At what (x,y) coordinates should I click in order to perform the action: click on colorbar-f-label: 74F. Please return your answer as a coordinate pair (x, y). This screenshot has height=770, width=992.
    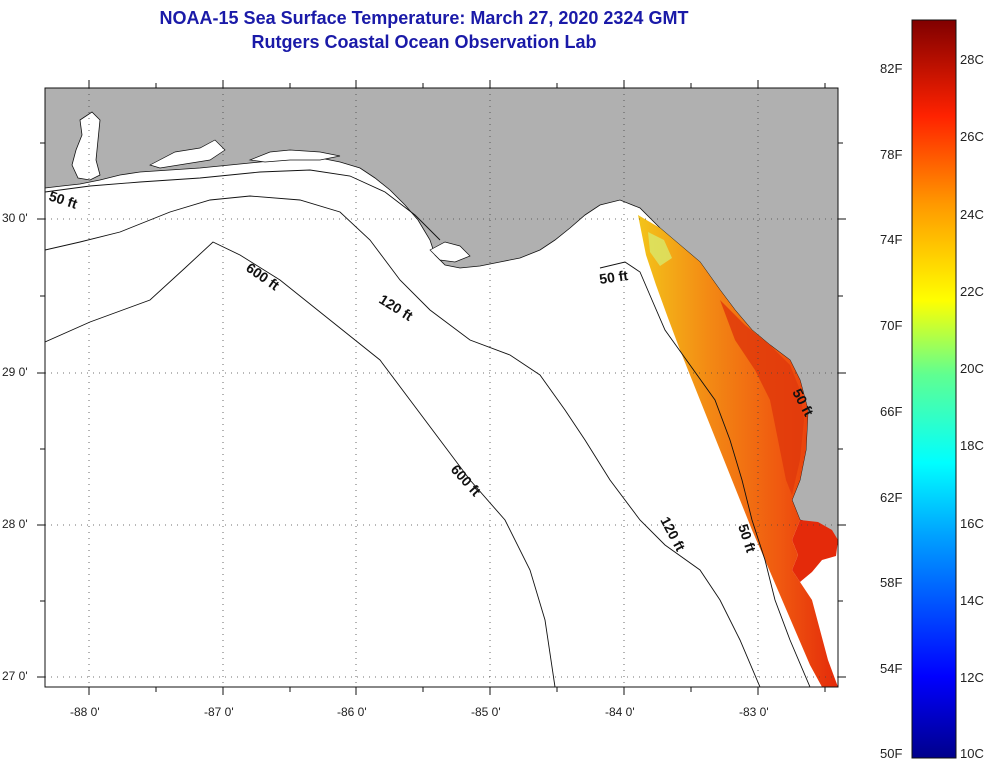
    Looking at the image, I should click on (891, 239).